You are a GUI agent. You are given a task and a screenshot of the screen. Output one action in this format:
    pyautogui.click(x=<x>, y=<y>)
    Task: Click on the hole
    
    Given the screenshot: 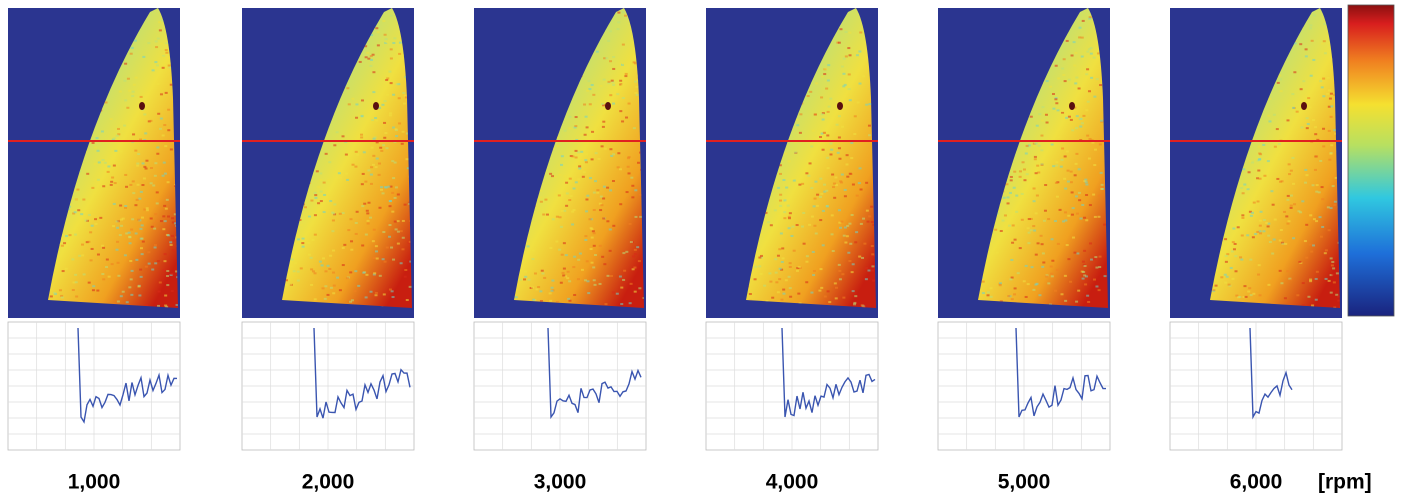 What is the action you would take?
    pyautogui.click(x=840, y=106)
    